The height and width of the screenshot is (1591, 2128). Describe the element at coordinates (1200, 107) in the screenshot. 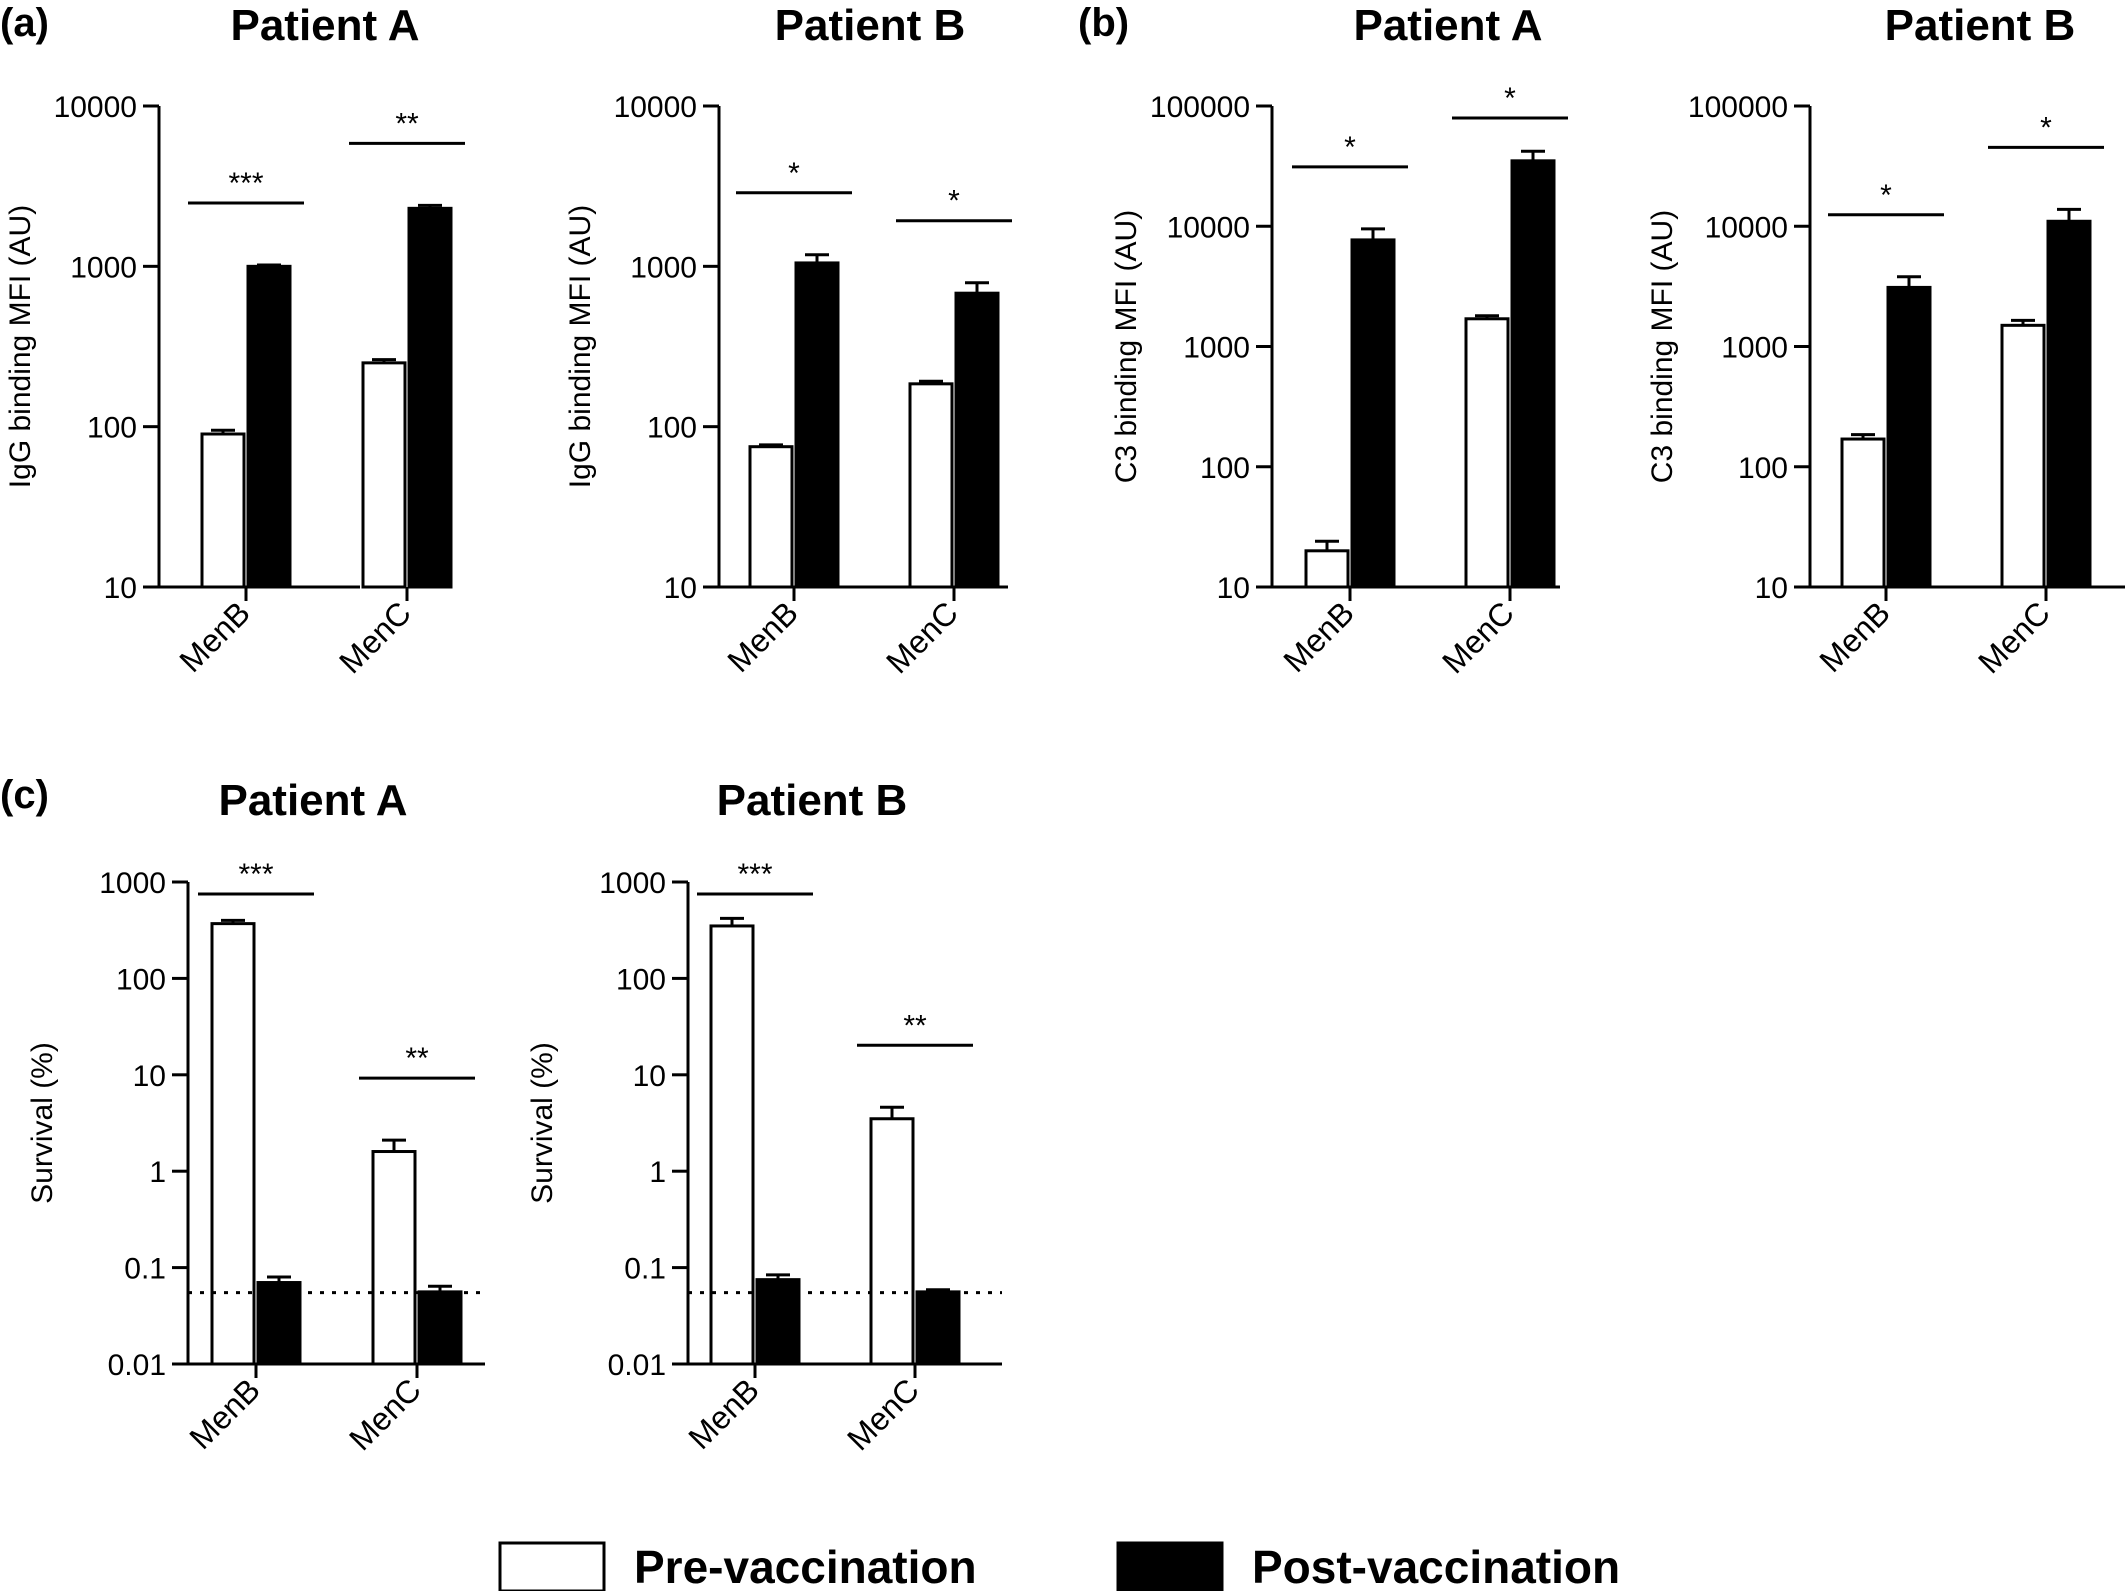

I see `y-tick-label: 100000` at that location.